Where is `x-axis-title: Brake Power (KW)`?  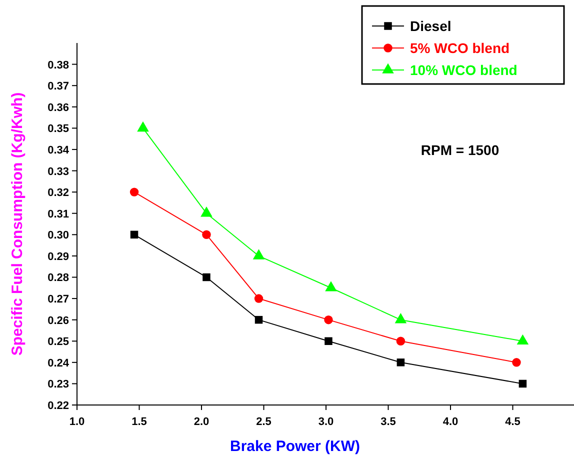
x-axis-title: Brake Power (KW) is located at coordinates (295, 446).